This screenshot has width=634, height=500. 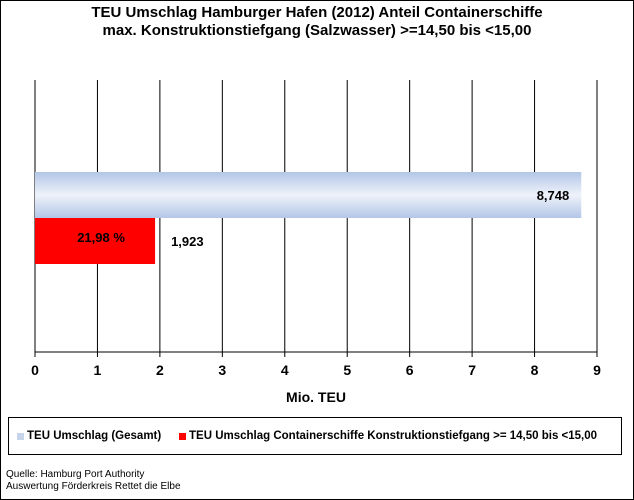 I want to click on x-tick-label: 2, so click(x=160, y=370).